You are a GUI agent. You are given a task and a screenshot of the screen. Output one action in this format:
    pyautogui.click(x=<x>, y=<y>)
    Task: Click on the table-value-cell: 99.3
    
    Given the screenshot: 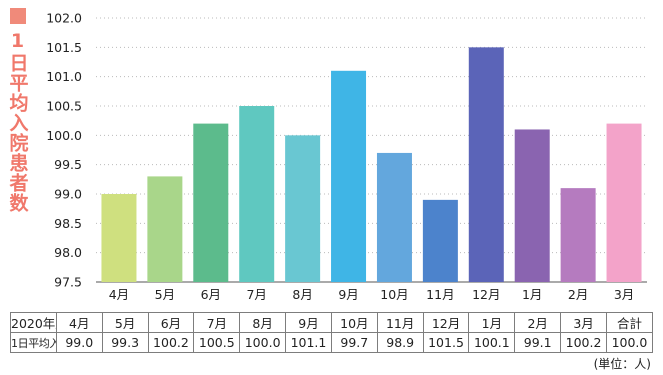 What is the action you would take?
    pyautogui.click(x=125, y=342)
    